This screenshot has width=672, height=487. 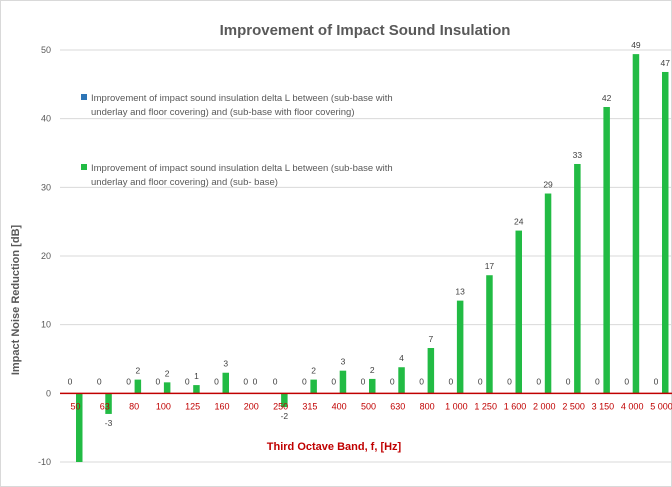 I want to click on x-tick-label: 2 500, so click(x=573, y=406).